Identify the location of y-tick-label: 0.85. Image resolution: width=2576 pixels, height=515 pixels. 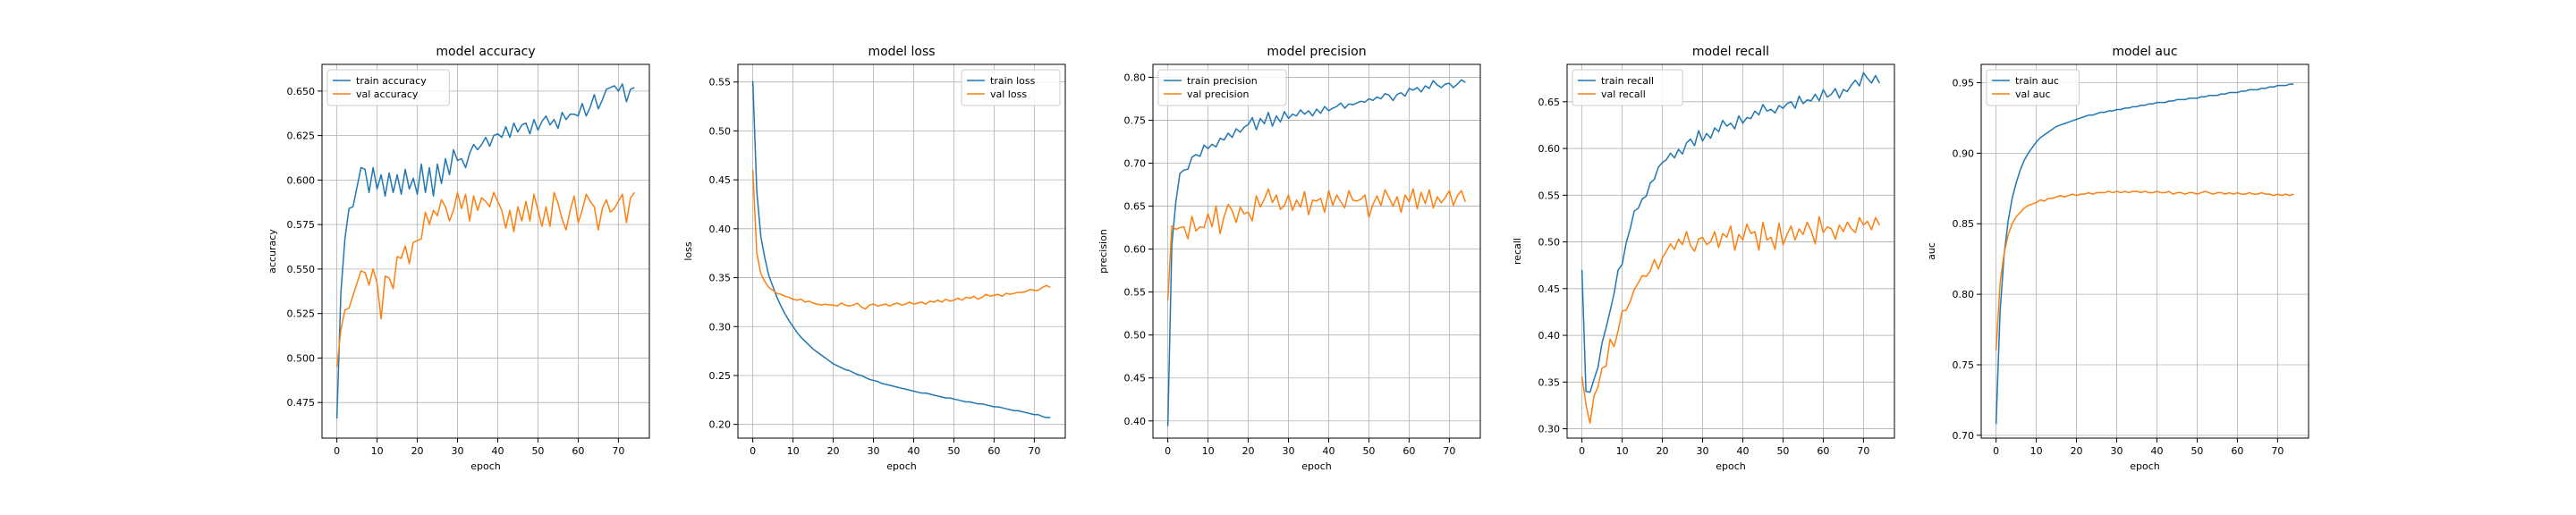
(1964, 224).